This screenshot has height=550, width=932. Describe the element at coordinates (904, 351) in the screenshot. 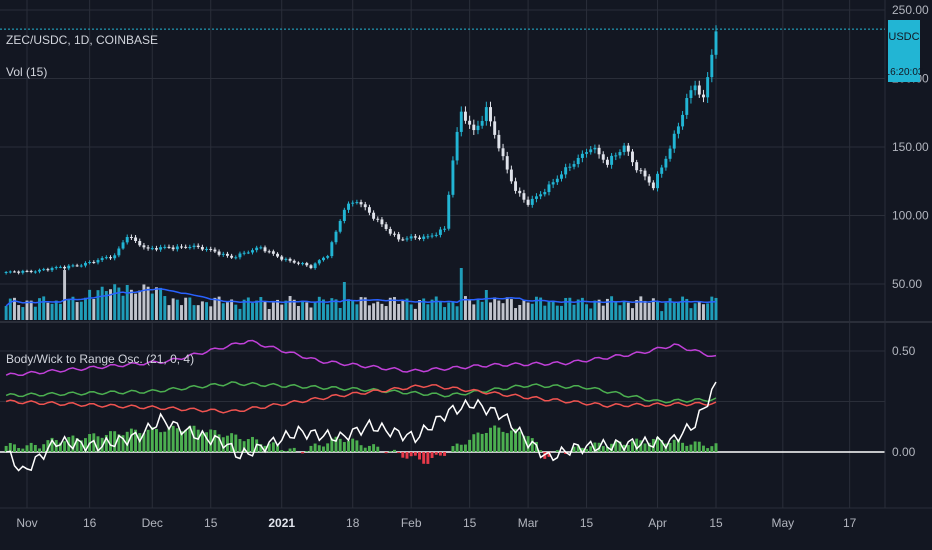

I see `osc-tick-label: 0.50` at that location.